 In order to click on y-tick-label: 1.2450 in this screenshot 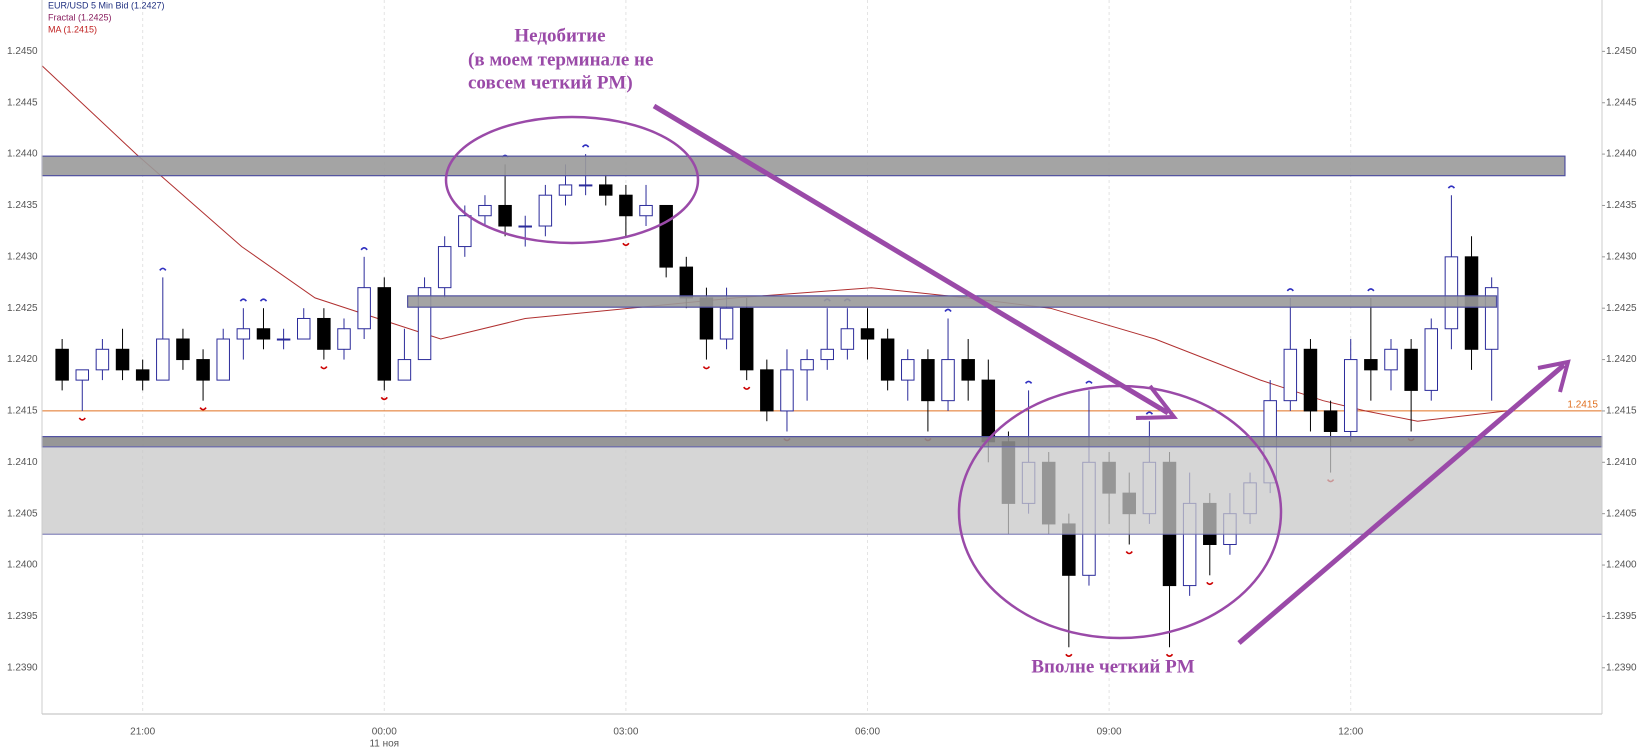, I will do `click(22, 51)`.